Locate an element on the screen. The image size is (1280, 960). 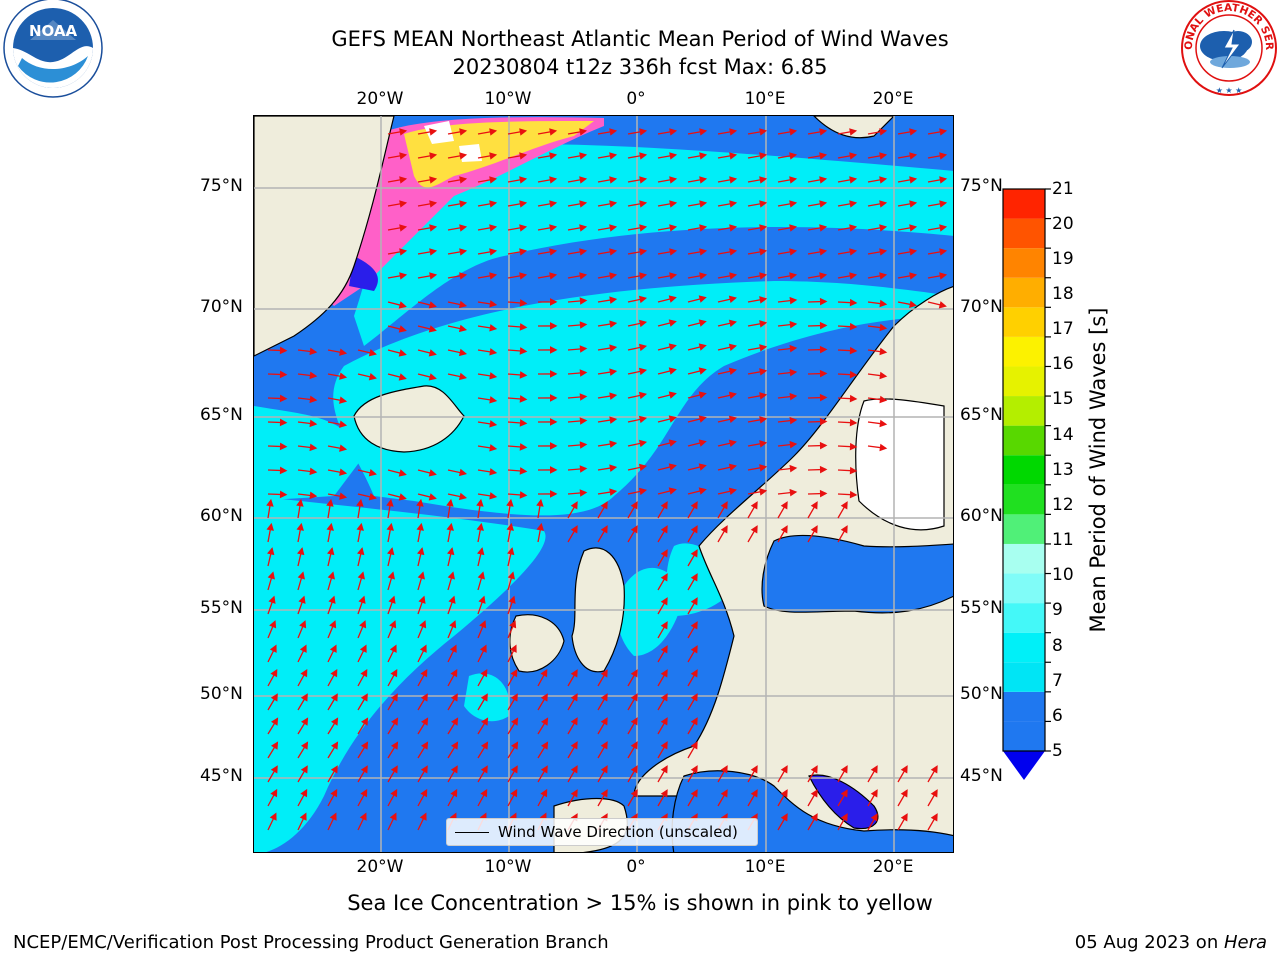
adriatic-sea is located at coordinates (843, 802).